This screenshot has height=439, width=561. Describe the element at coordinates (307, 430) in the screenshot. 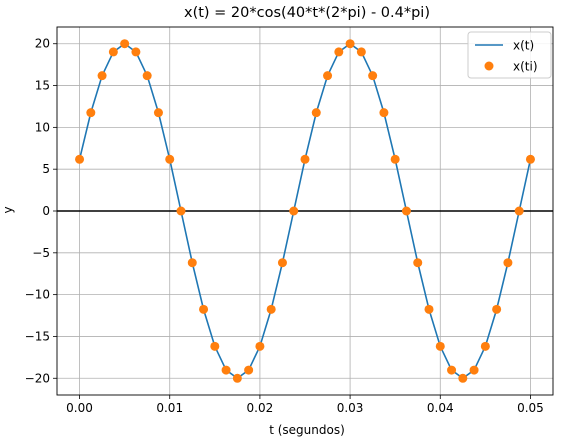

I see `x-axis-label: t (segundos)` at that location.